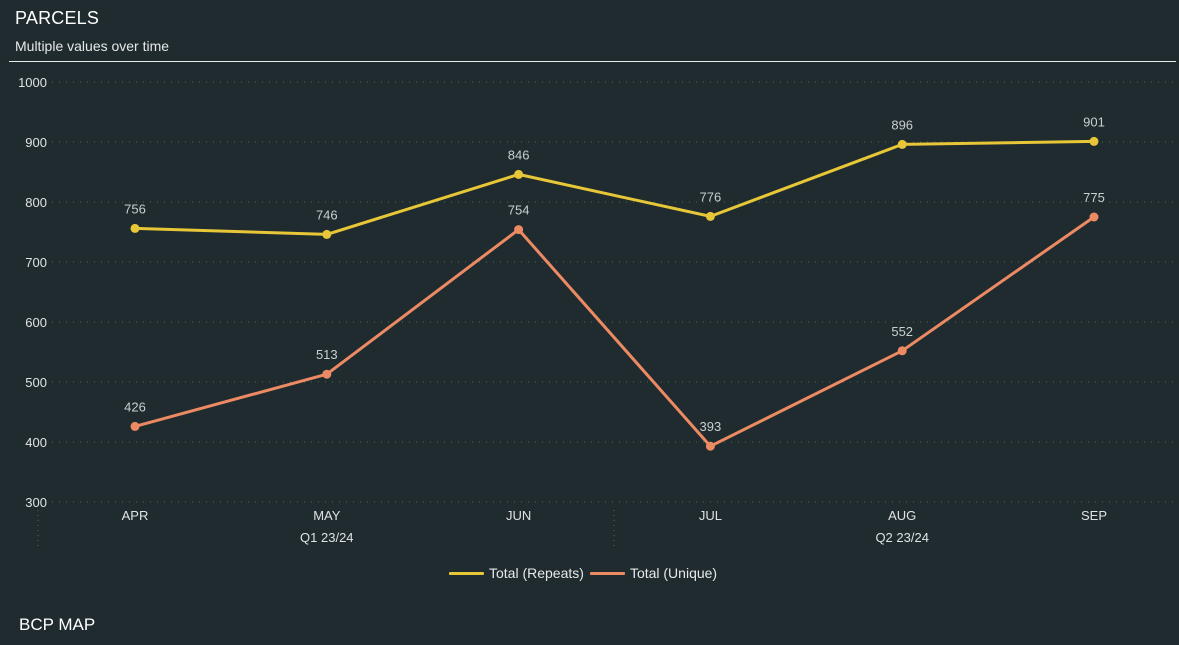 This screenshot has height=645, width=1179. Describe the element at coordinates (466, 573) in the screenshot. I see `legend-swatch-repeats` at that location.